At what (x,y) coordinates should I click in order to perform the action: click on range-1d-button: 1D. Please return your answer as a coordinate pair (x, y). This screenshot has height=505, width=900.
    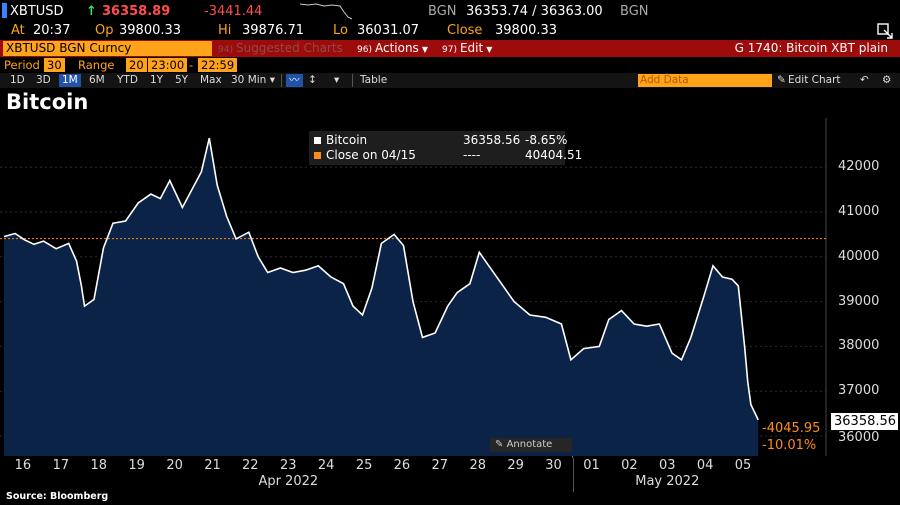
    Looking at the image, I should click on (17, 80).